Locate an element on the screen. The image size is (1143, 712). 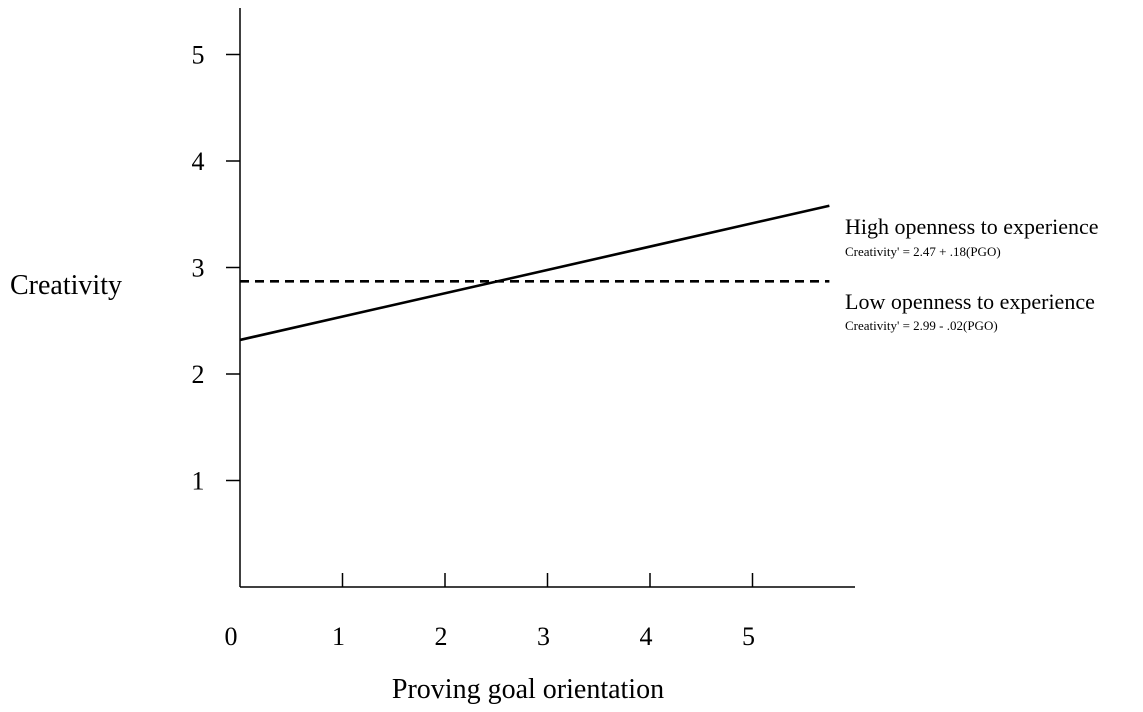
series-group is located at coordinates (534, 273).